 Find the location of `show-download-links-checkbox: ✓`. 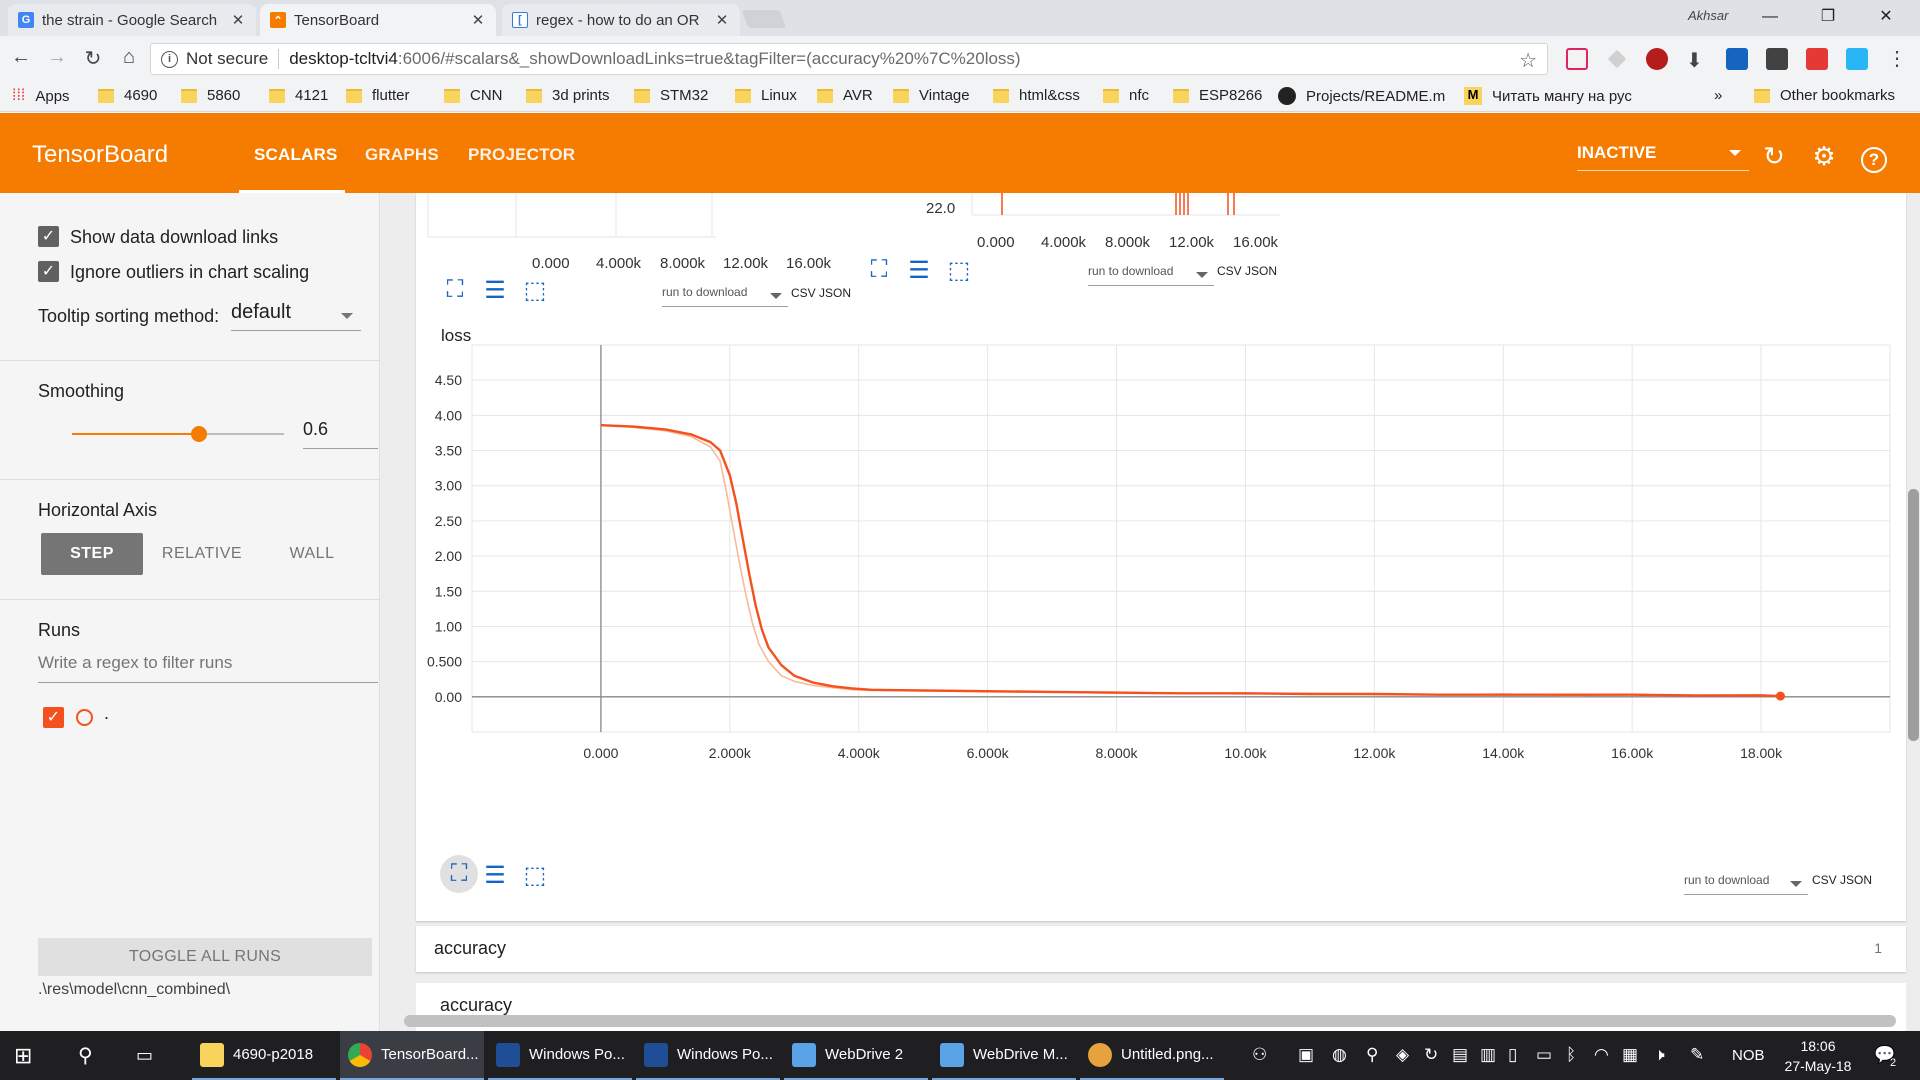

show-download-links-checkbox: ✓ is located at coordinates (48, 236).